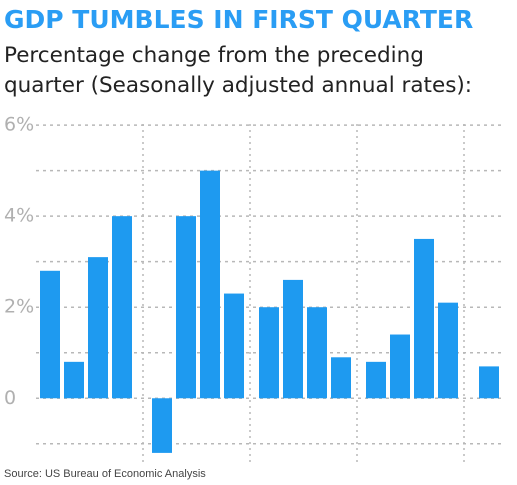 The height and width of the screenshot is (485, 517). Describe the element at coordinates (214, 55) in the screenshot. I see `chart-subtitle: Percentage change from the preceding` at that location.